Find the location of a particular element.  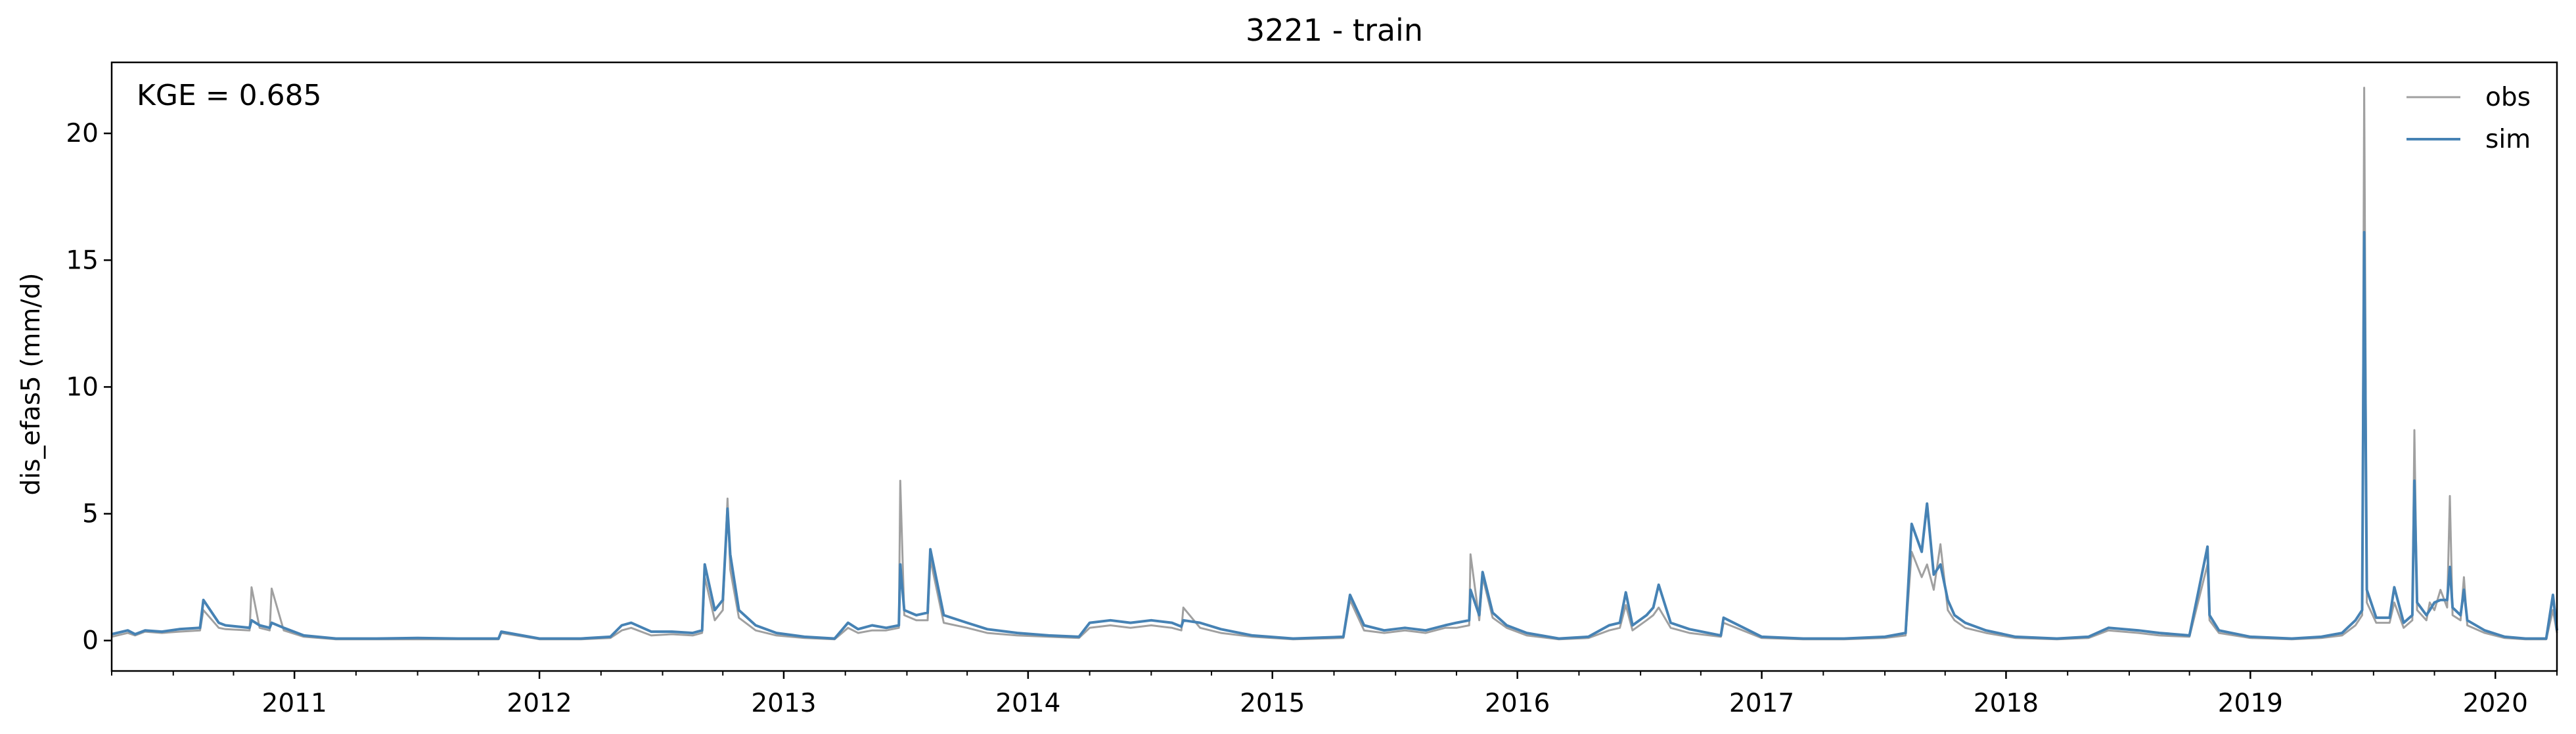

y-tick-label: 0 is located at coordinates (90, 641).